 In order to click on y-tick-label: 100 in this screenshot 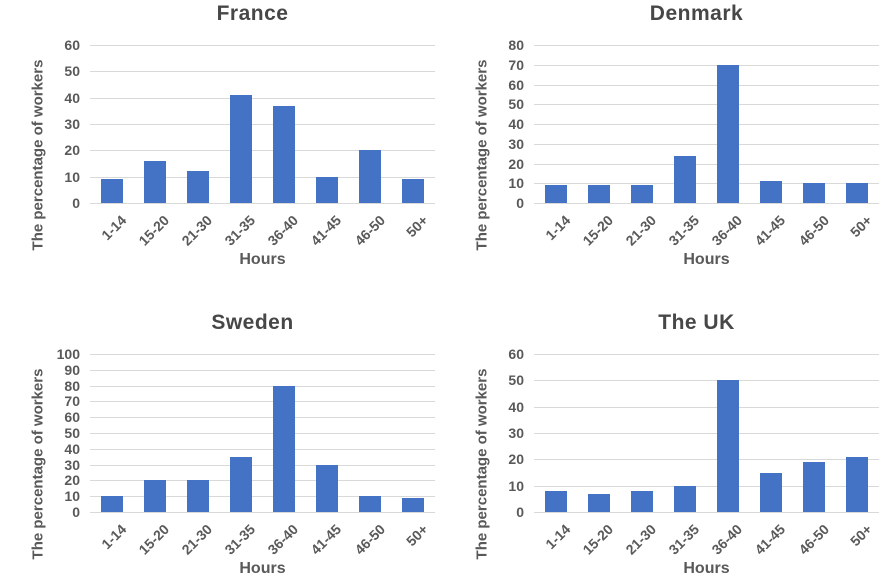, I will do `click(68, 354)`.